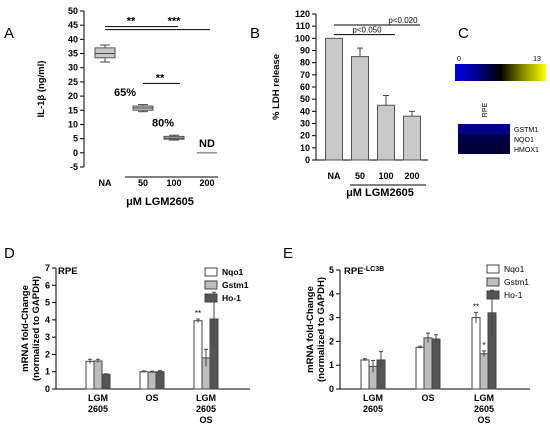 This screenshot has height=429, width=550. What do you see at coordinates (207, 144) in the screenshot?
I see `box-percent-label: ND` at bounding box center [207, 144].